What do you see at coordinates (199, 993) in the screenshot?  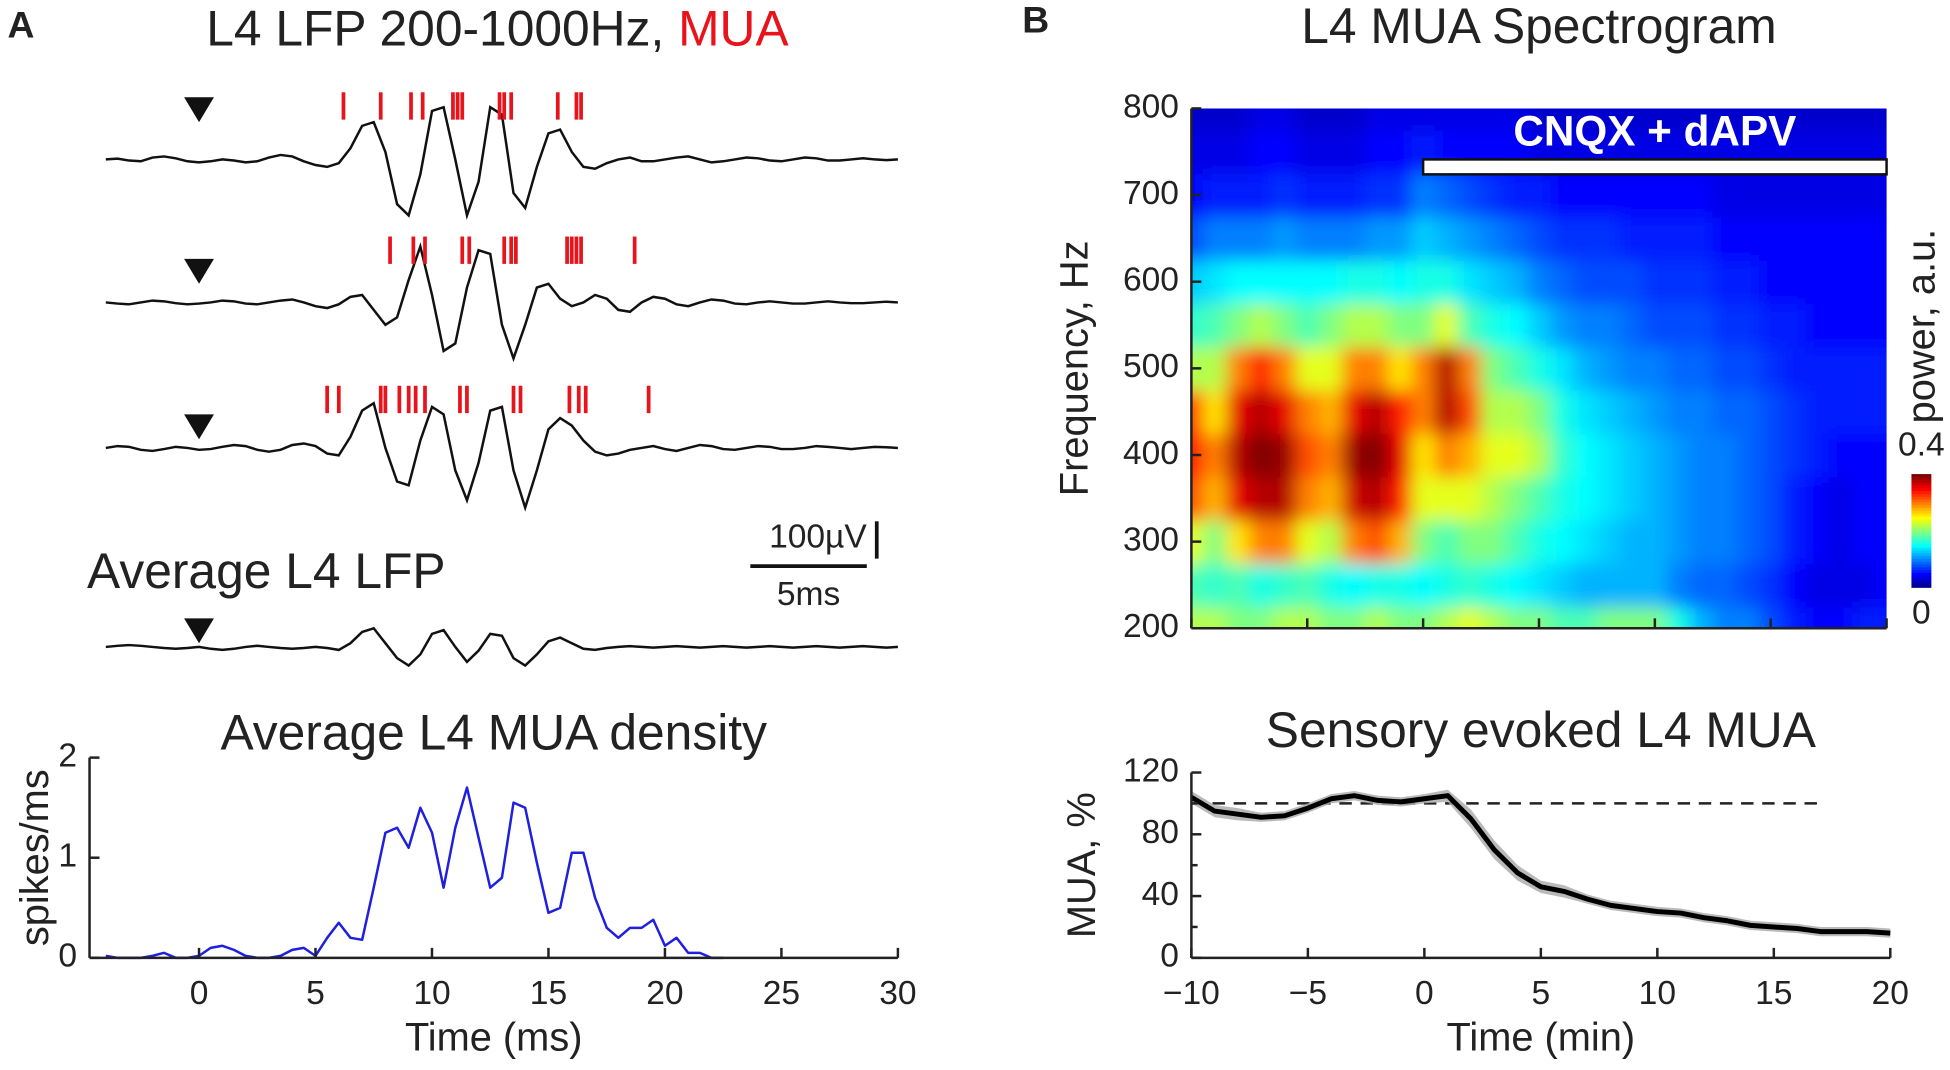 I see `x-tick-label: 0` at bounding box center [199, 993].